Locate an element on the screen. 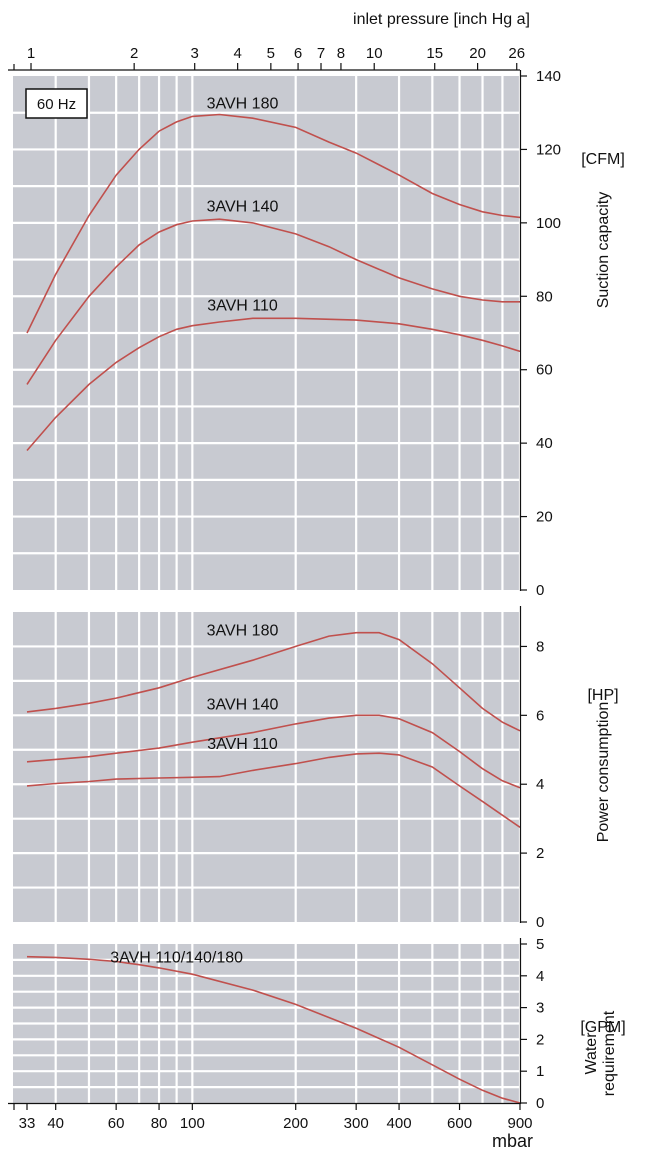 The height and width of the screenshot is (1152, 645). top-tick-label: 1 is located at coordinates (31, 53).